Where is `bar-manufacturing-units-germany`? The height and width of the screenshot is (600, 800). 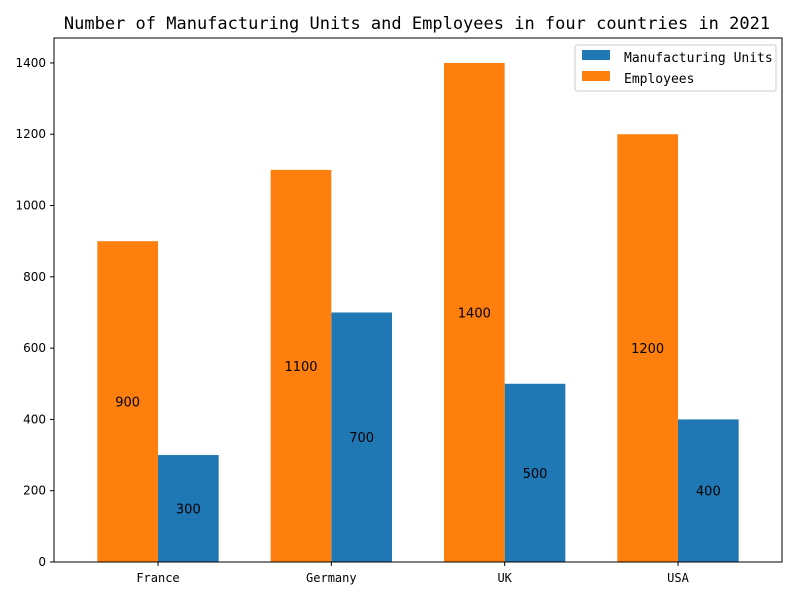
bar-manufacturing-units-germany is located at coordinates (361, 437).